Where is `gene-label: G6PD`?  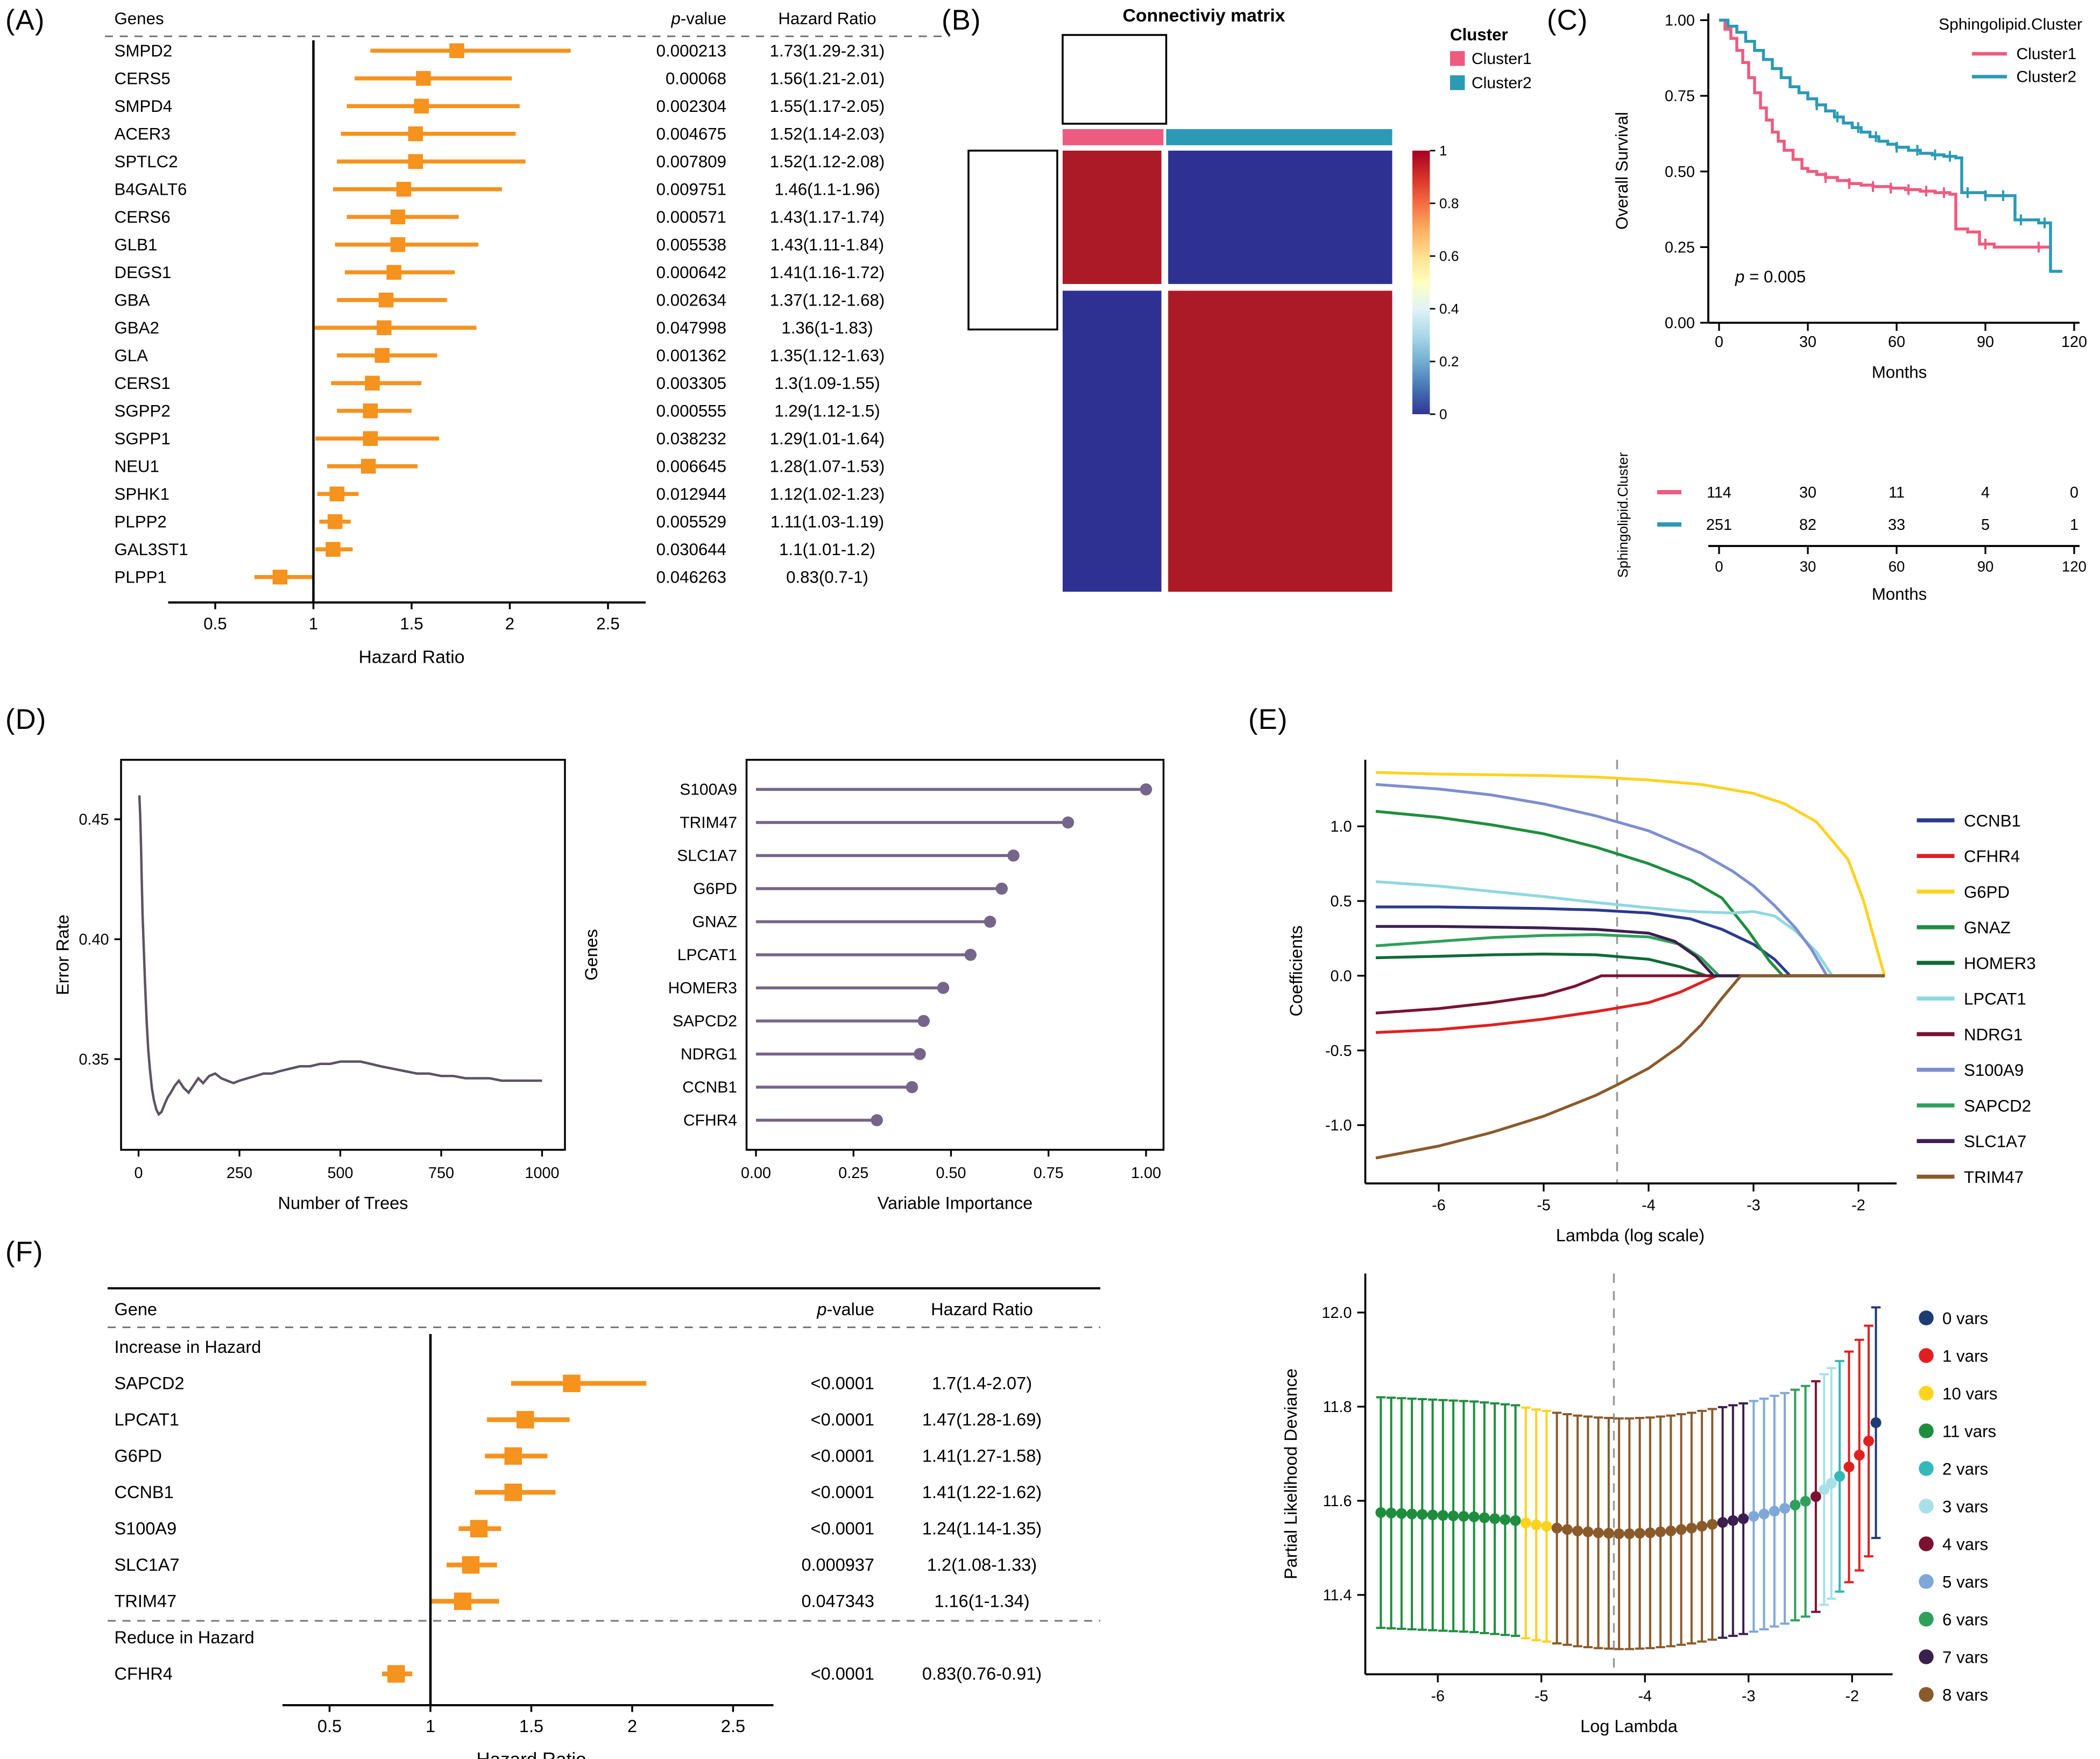 gene-label: G6PD is located at coordinates (715, 889).